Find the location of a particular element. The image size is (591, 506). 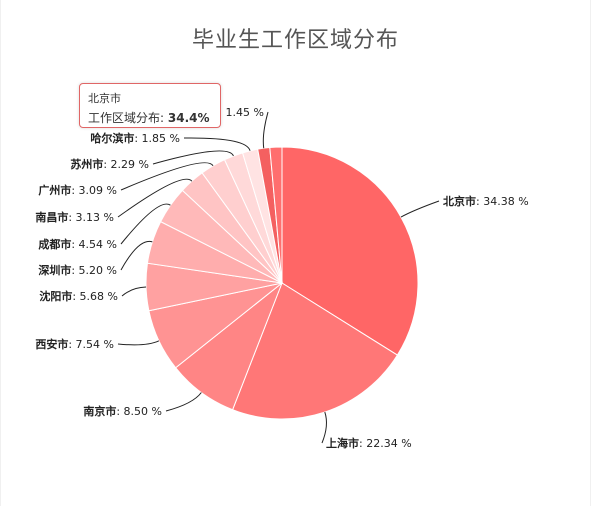

tooltip-row: 工作区域分布: 34.4% is located at coordinates (150, 117).